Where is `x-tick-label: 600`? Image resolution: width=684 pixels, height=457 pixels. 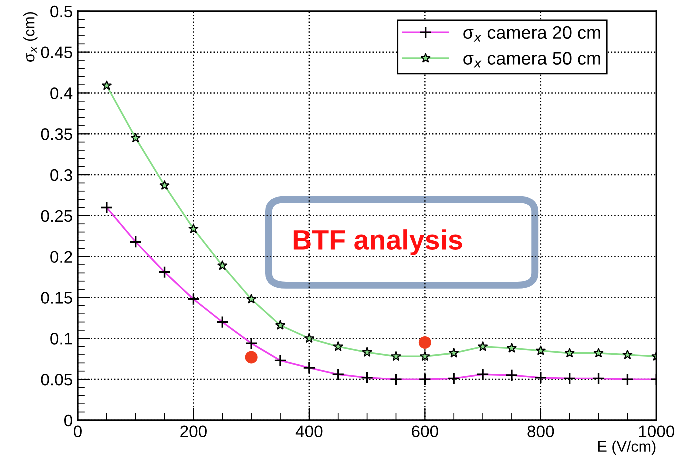 x-tick-label: 600 is located at coordinates (425, 432).